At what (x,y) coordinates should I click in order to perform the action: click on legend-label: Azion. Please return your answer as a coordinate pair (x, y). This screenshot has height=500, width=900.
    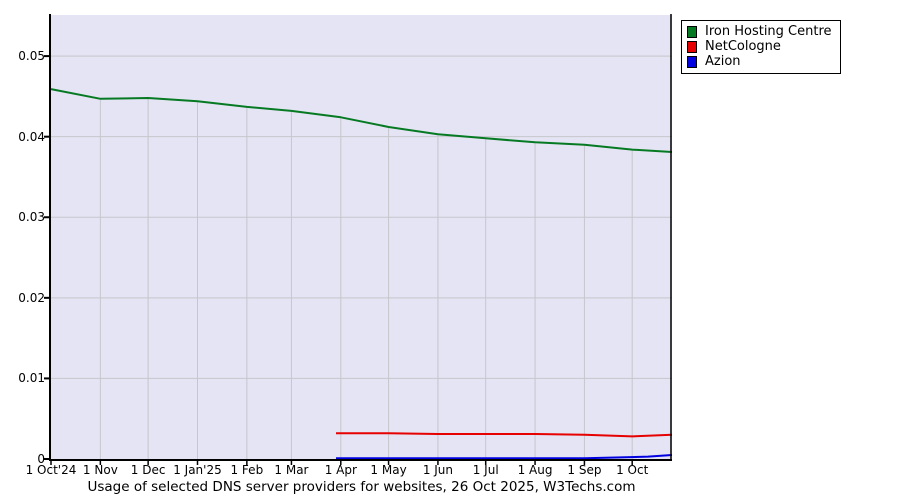
    Looking at the image, I should click on (723, 61).